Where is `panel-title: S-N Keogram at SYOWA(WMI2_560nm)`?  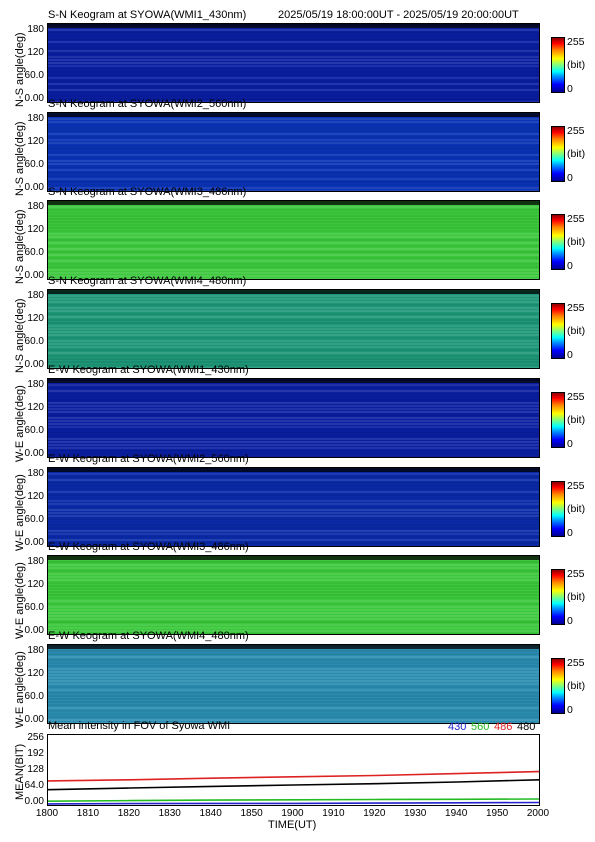 panel-title: S-N Keogram at SYOWA(WMI2_560nm) is located at coordinates (147, 104).